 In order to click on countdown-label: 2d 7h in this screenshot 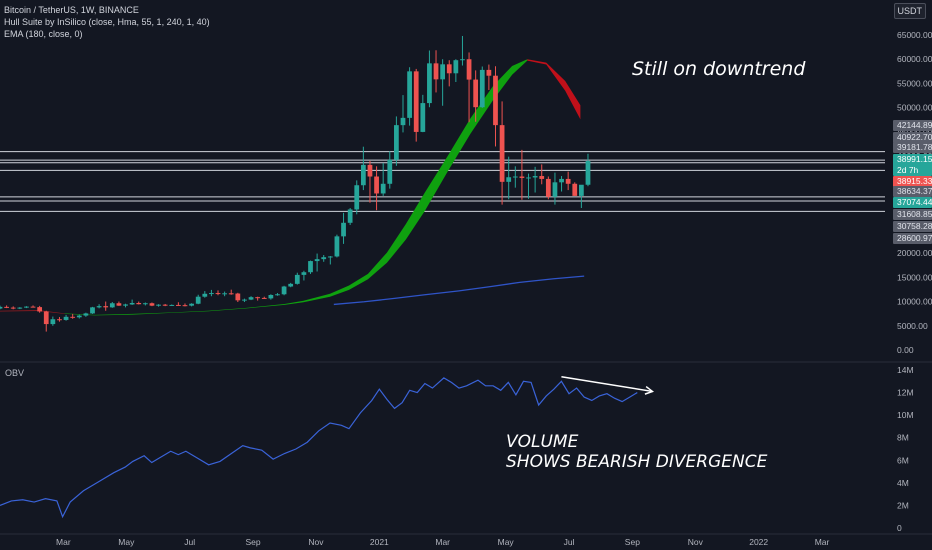, I will do `click(908, 170)`.